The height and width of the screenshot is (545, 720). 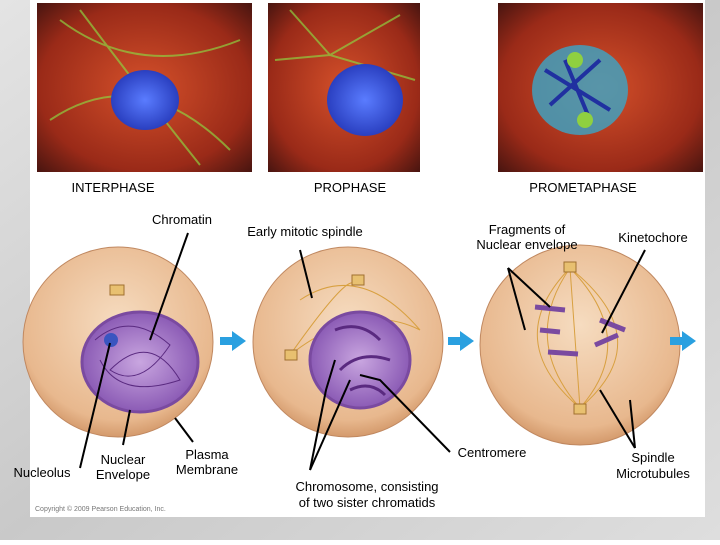 What do you see at coordinates (100, 509) in the screenshot?
I see `copyright: Copyright © 2009 Pearson Education, Inc.` at bounding box center [100, 509].